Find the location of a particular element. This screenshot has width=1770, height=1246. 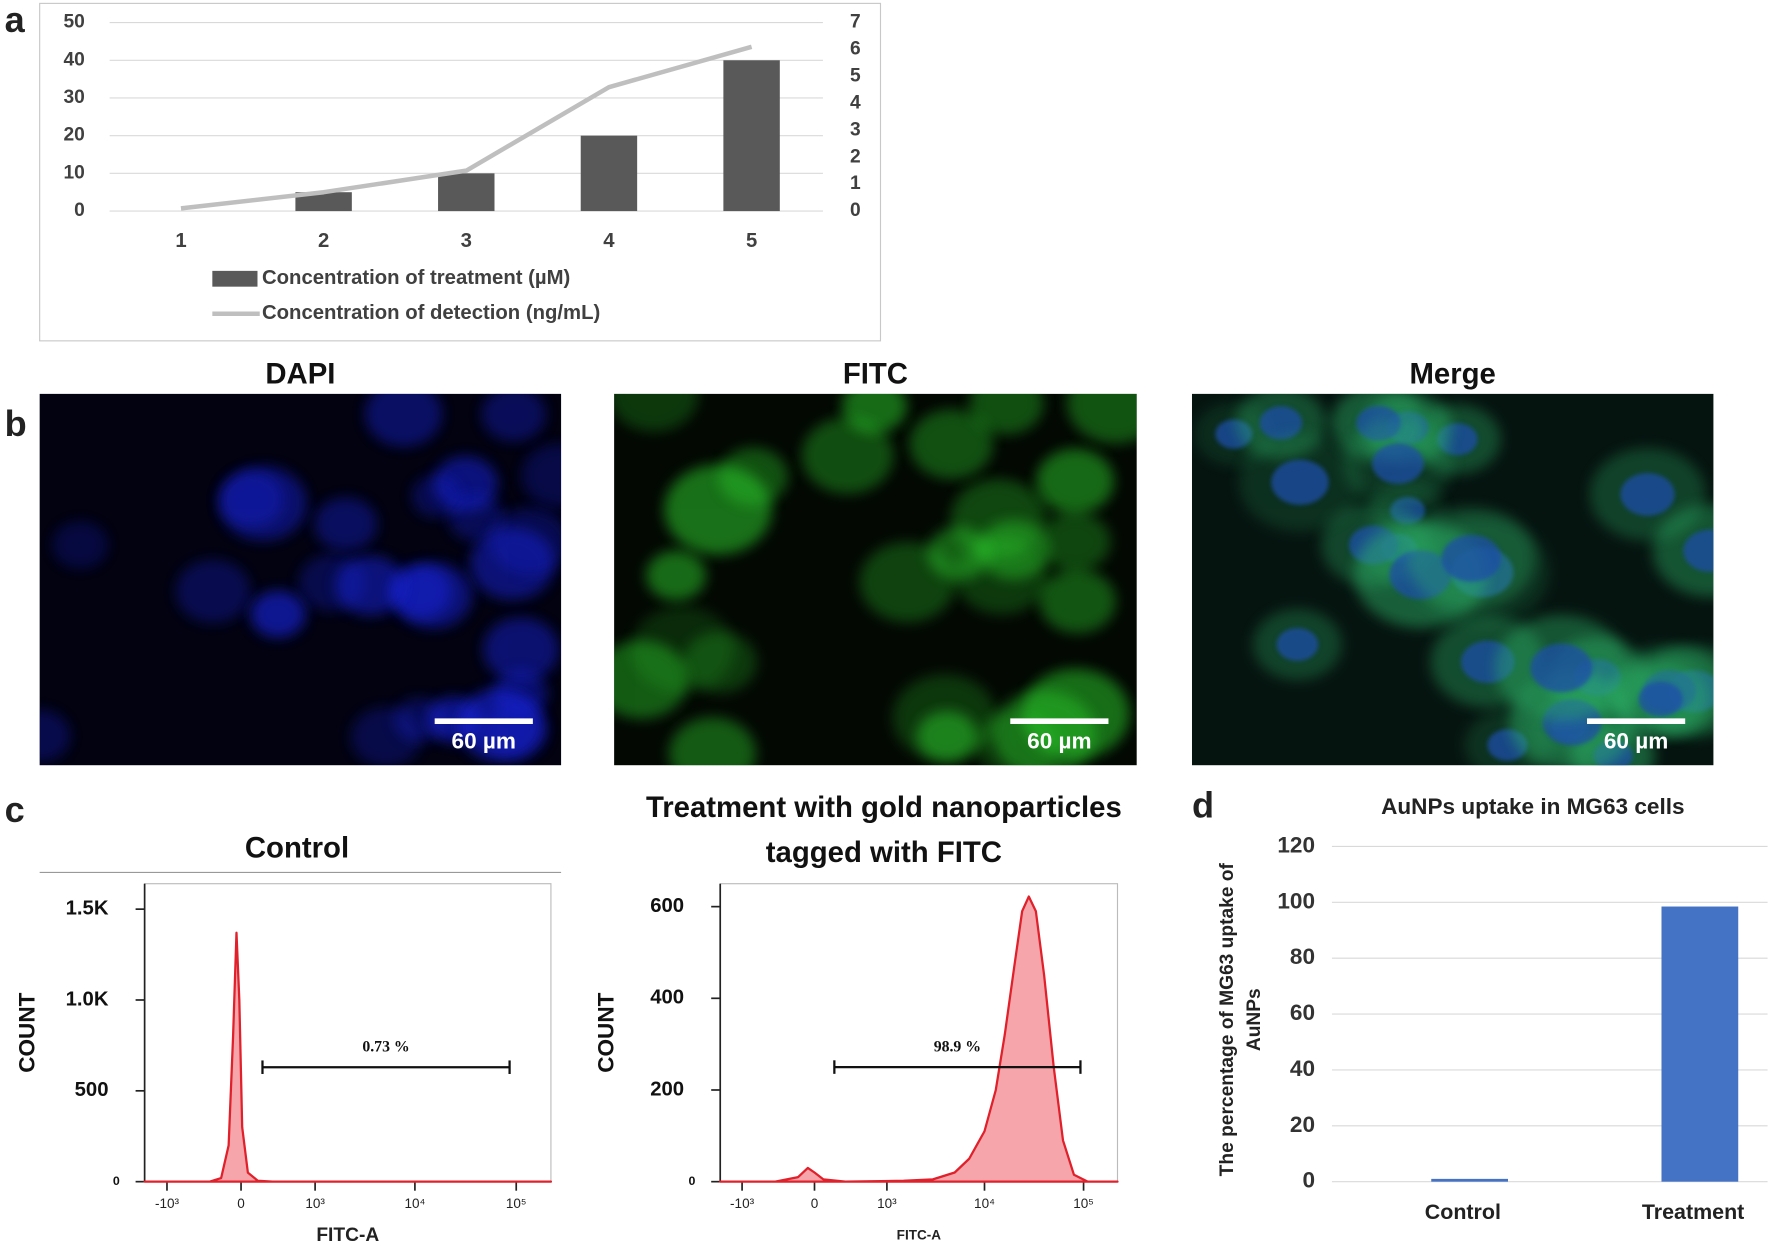

y-tick-label: 60 is located at coordinates (1302, 1012).